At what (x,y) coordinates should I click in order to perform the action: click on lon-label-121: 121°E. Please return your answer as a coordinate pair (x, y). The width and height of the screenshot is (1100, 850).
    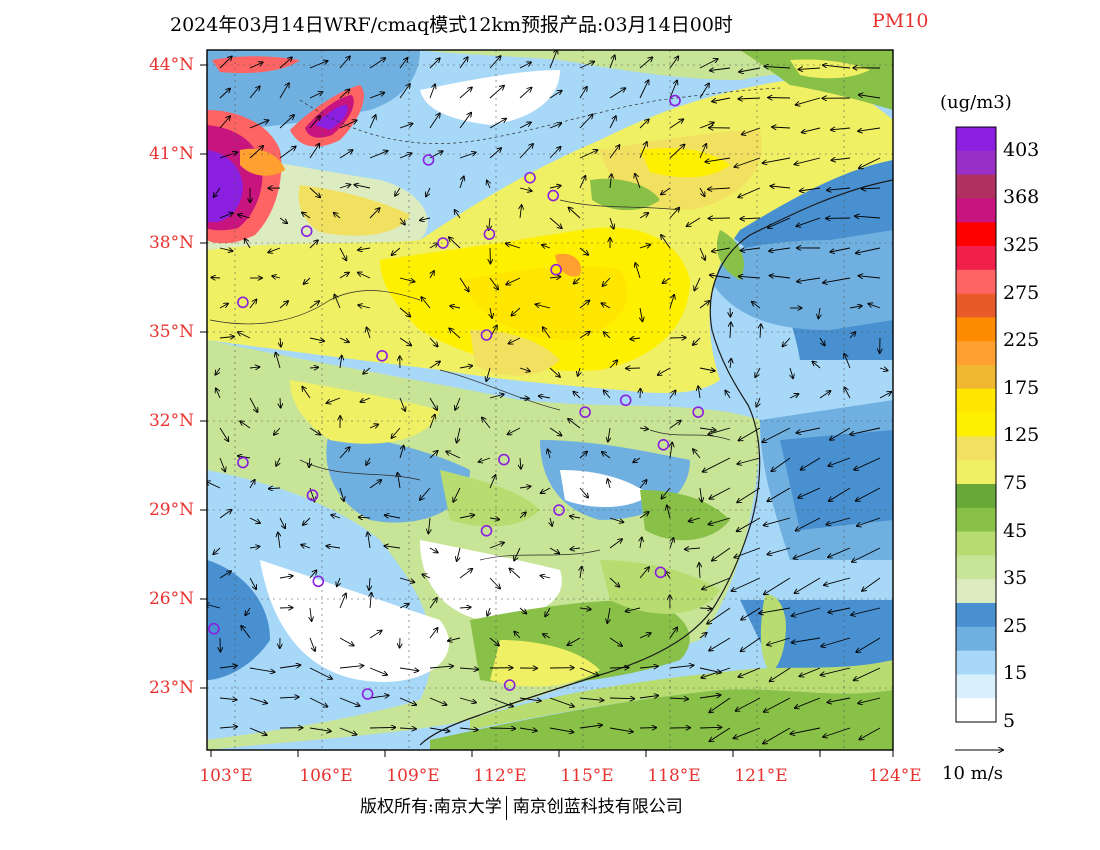
    Looking at the image, I should click on (761, 776).